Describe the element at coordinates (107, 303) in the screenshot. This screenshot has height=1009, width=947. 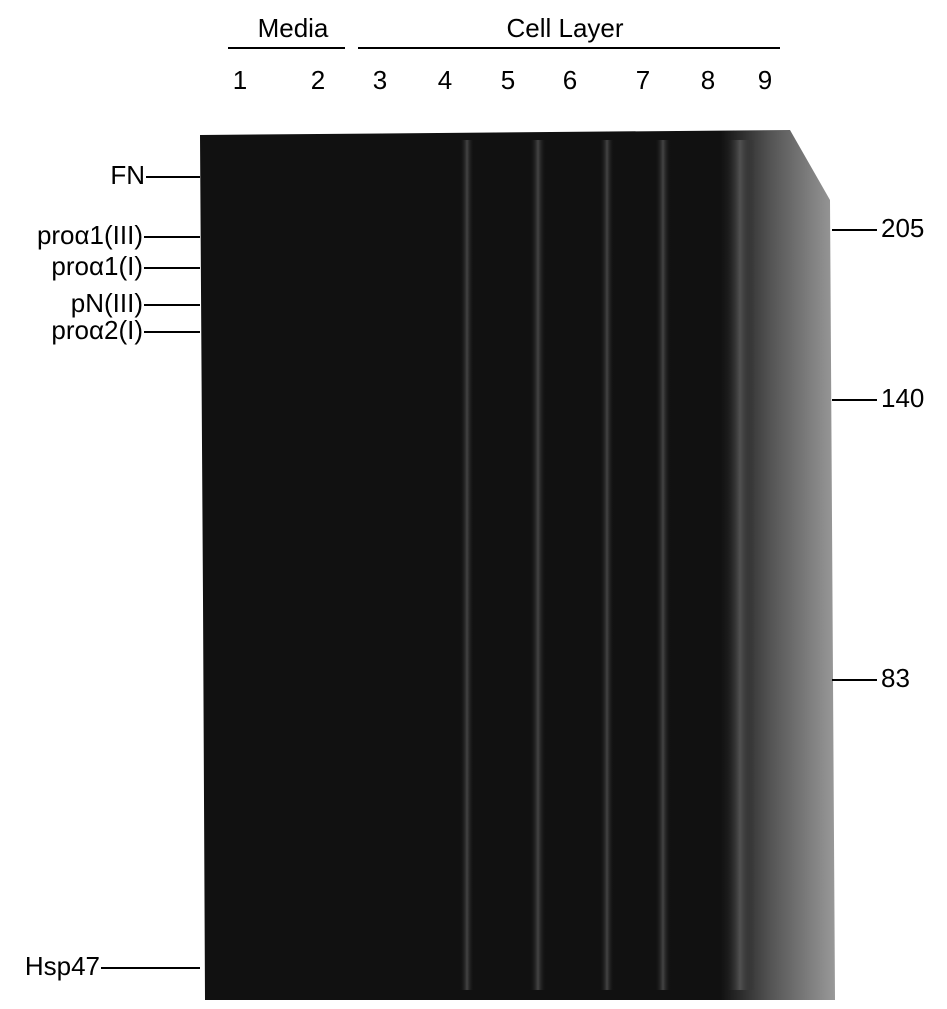
I see `band-label: pN(III)` at that location.